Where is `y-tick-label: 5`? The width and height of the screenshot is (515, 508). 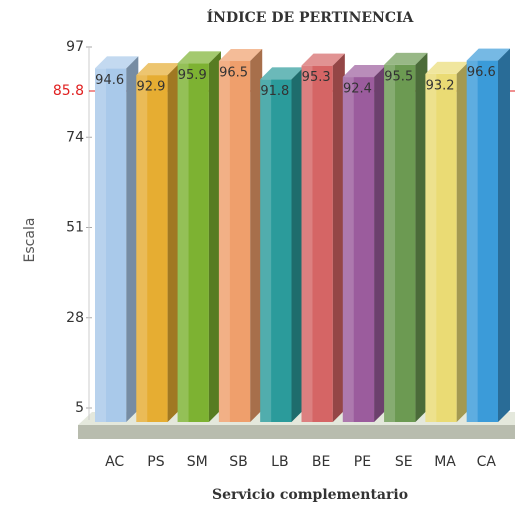
y-tick-label: 5 is located at coordinates (79, 408).